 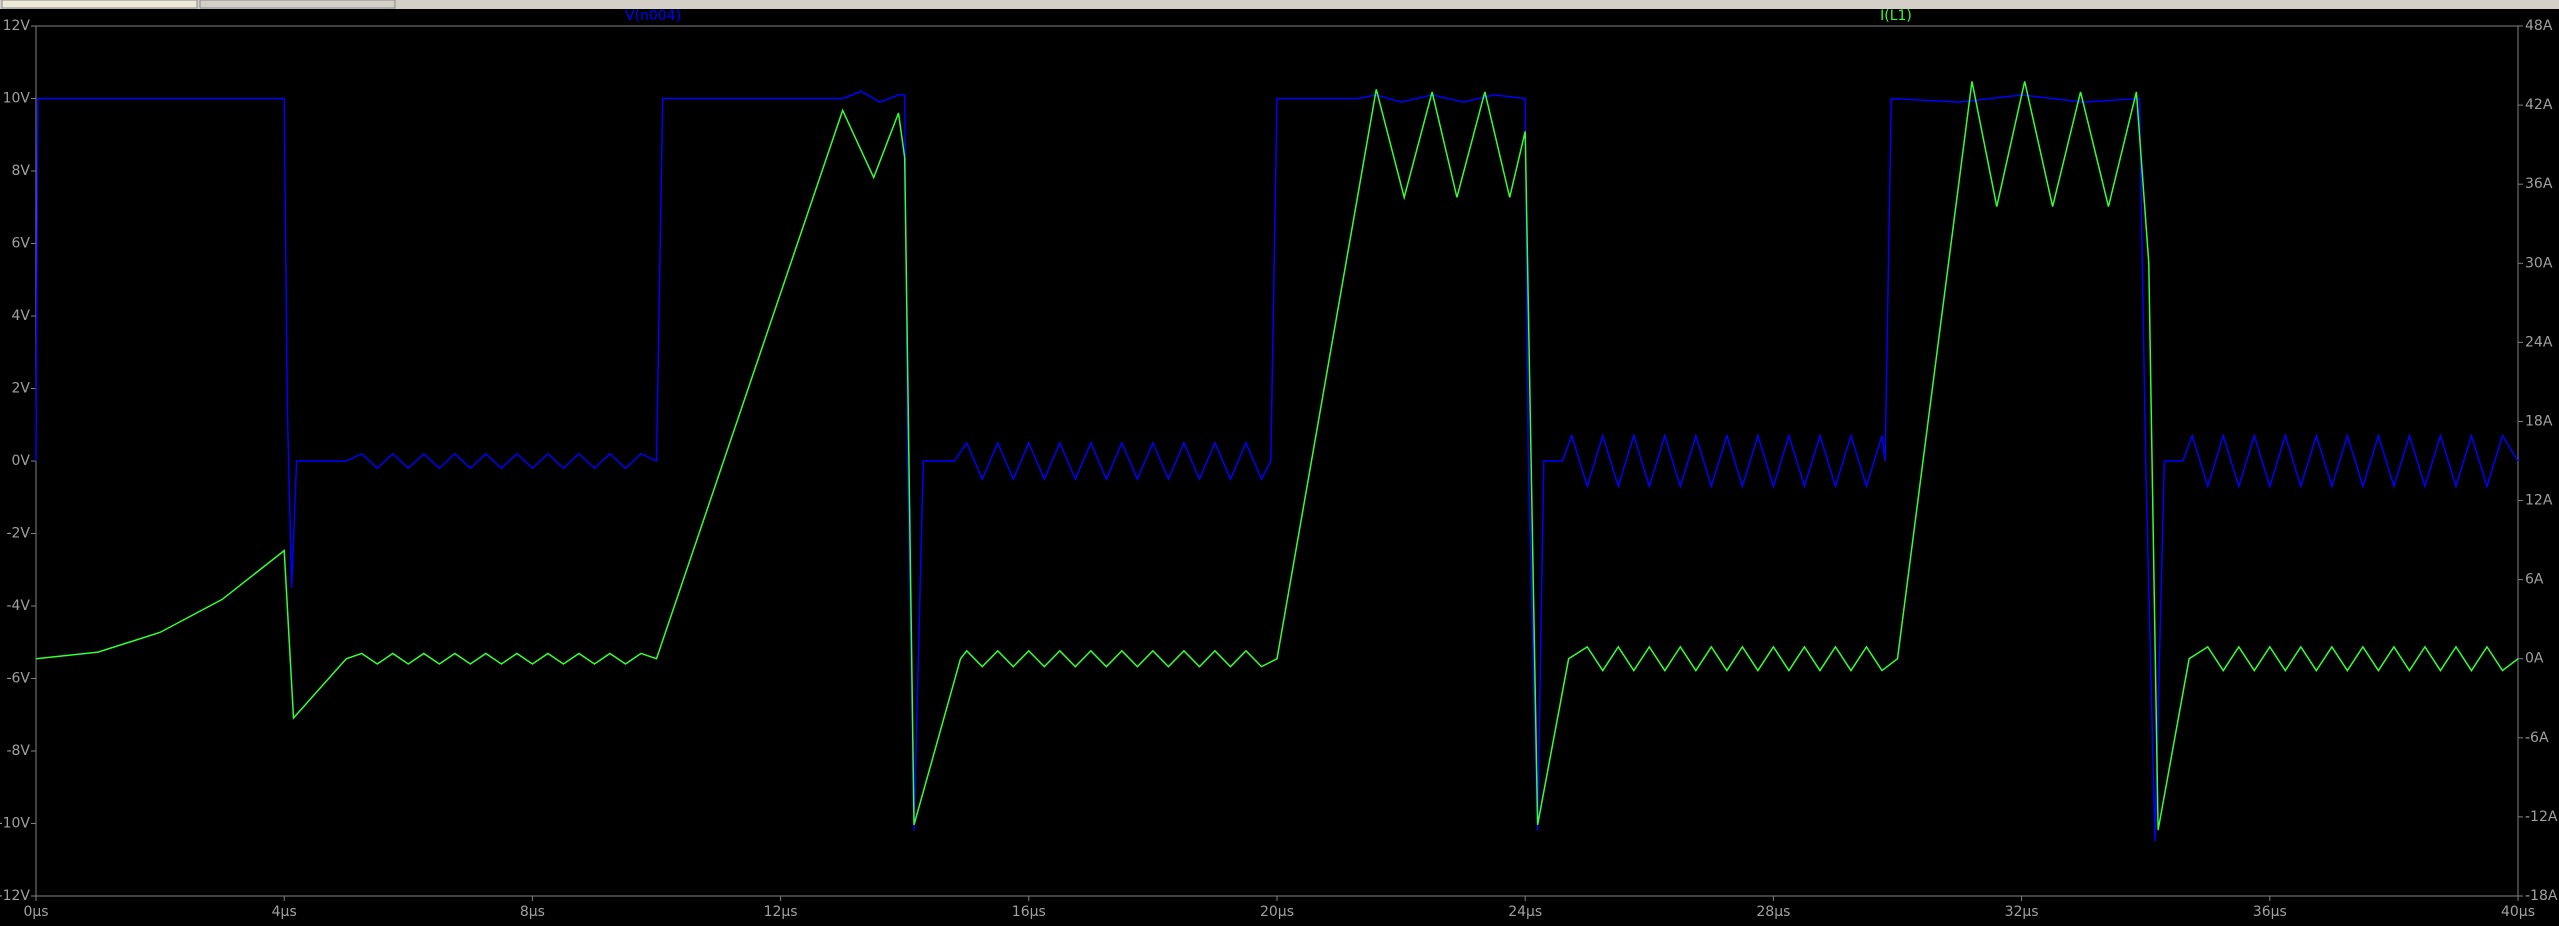 I want to click on y2-tick-label: 48A, so click(x=2539, y=26).